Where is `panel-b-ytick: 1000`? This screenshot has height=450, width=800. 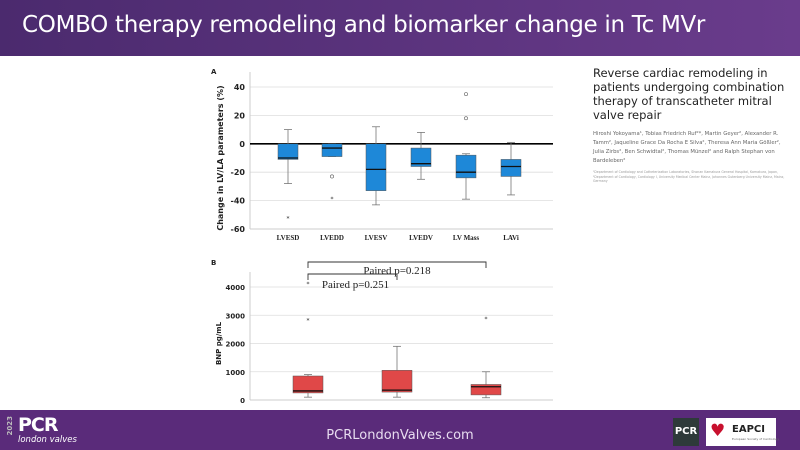
panel-b-ytick: 1000 is located at coordinates (236, 373).